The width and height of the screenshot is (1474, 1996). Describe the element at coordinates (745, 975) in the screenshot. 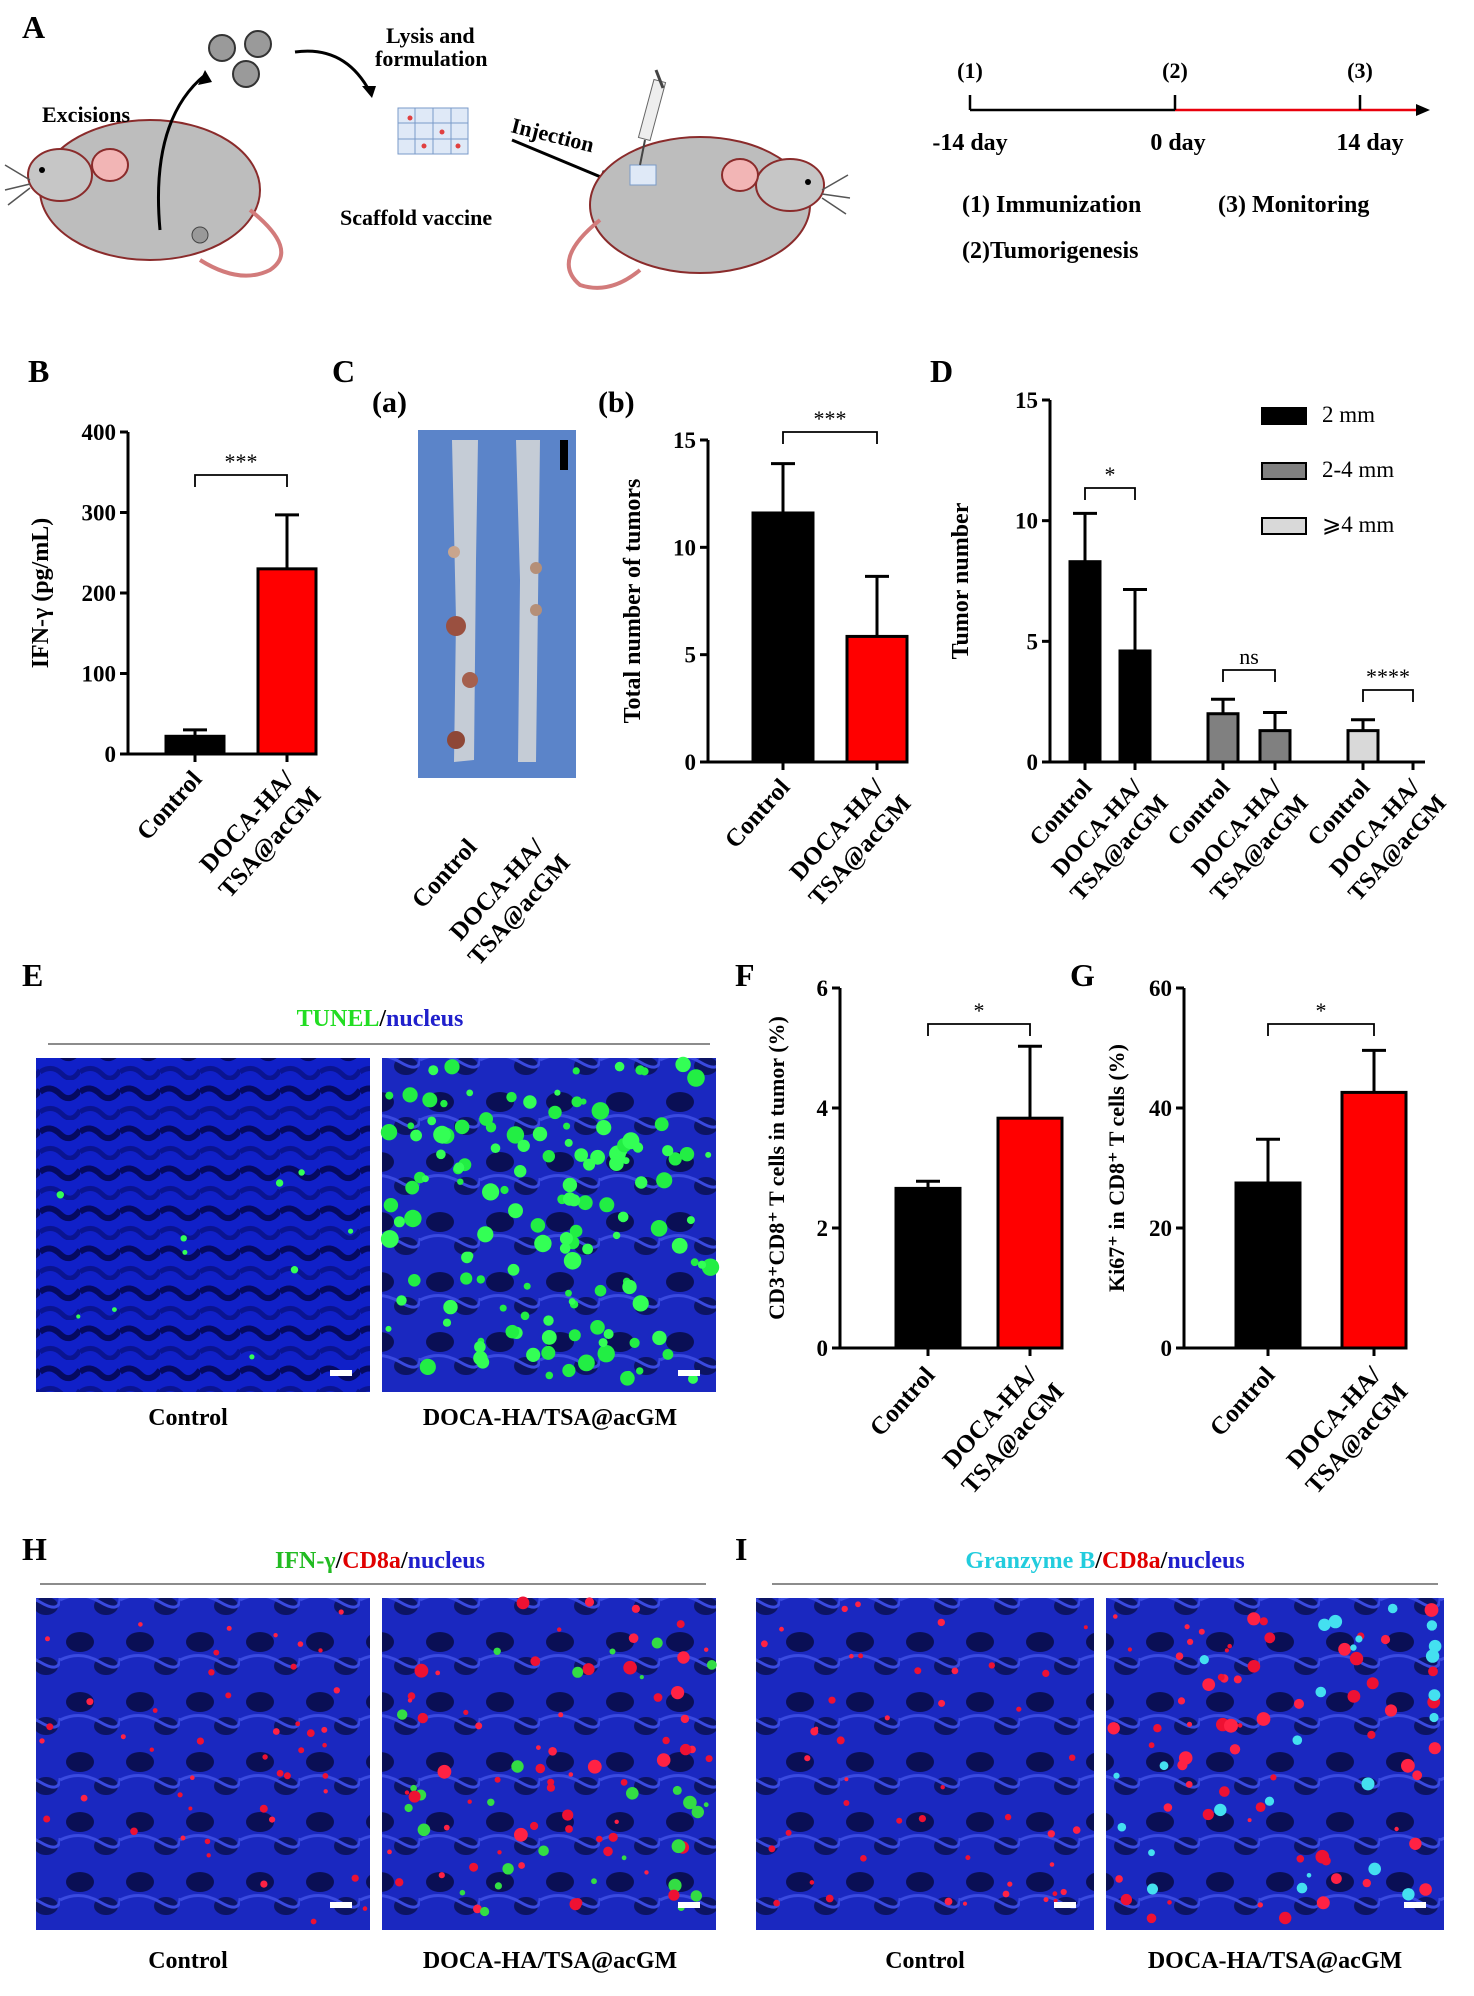

I see `panel-label-f: F` at that location.